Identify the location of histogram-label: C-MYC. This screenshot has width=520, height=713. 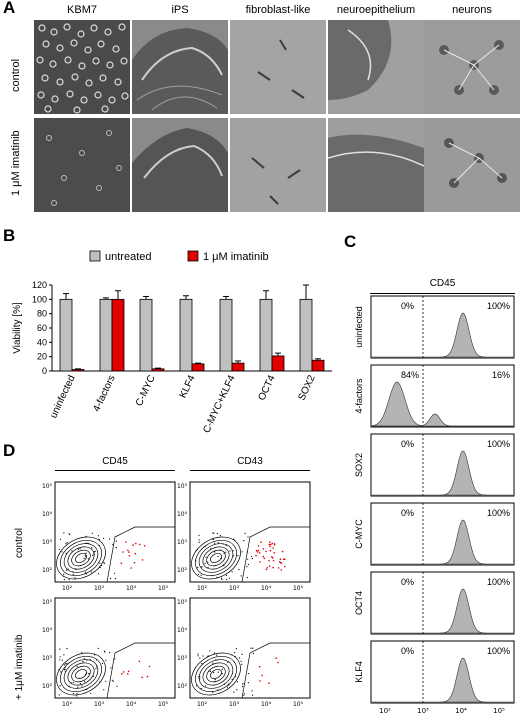
(359, 534).